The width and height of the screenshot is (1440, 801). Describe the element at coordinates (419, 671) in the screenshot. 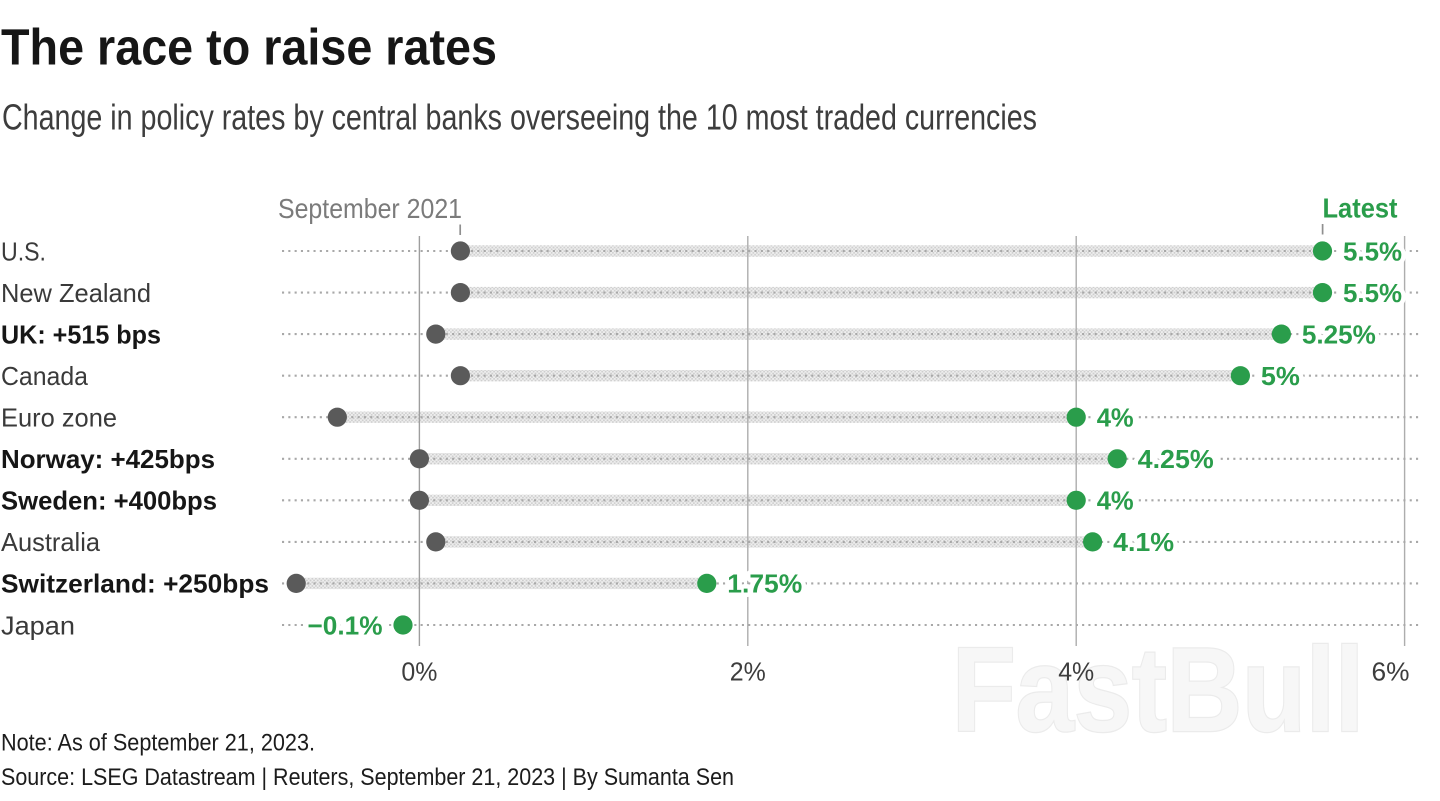

I see `svg-text: 0%` at that location.